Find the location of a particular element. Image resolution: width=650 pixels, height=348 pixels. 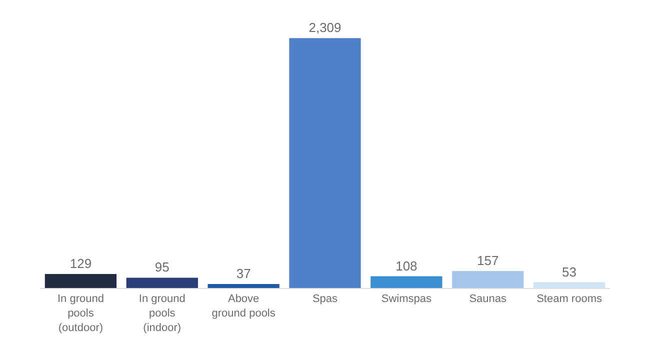

x-tick-label: Spas is located at coordinates (325, 299).